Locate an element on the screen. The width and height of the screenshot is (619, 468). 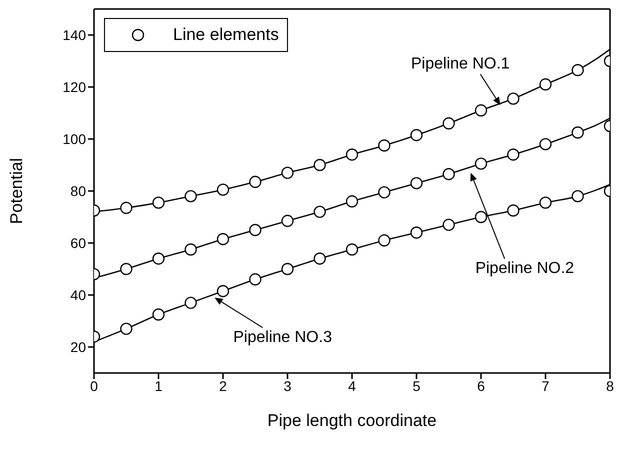
y-tick-label: 100 is located at coordinates (74, 138).